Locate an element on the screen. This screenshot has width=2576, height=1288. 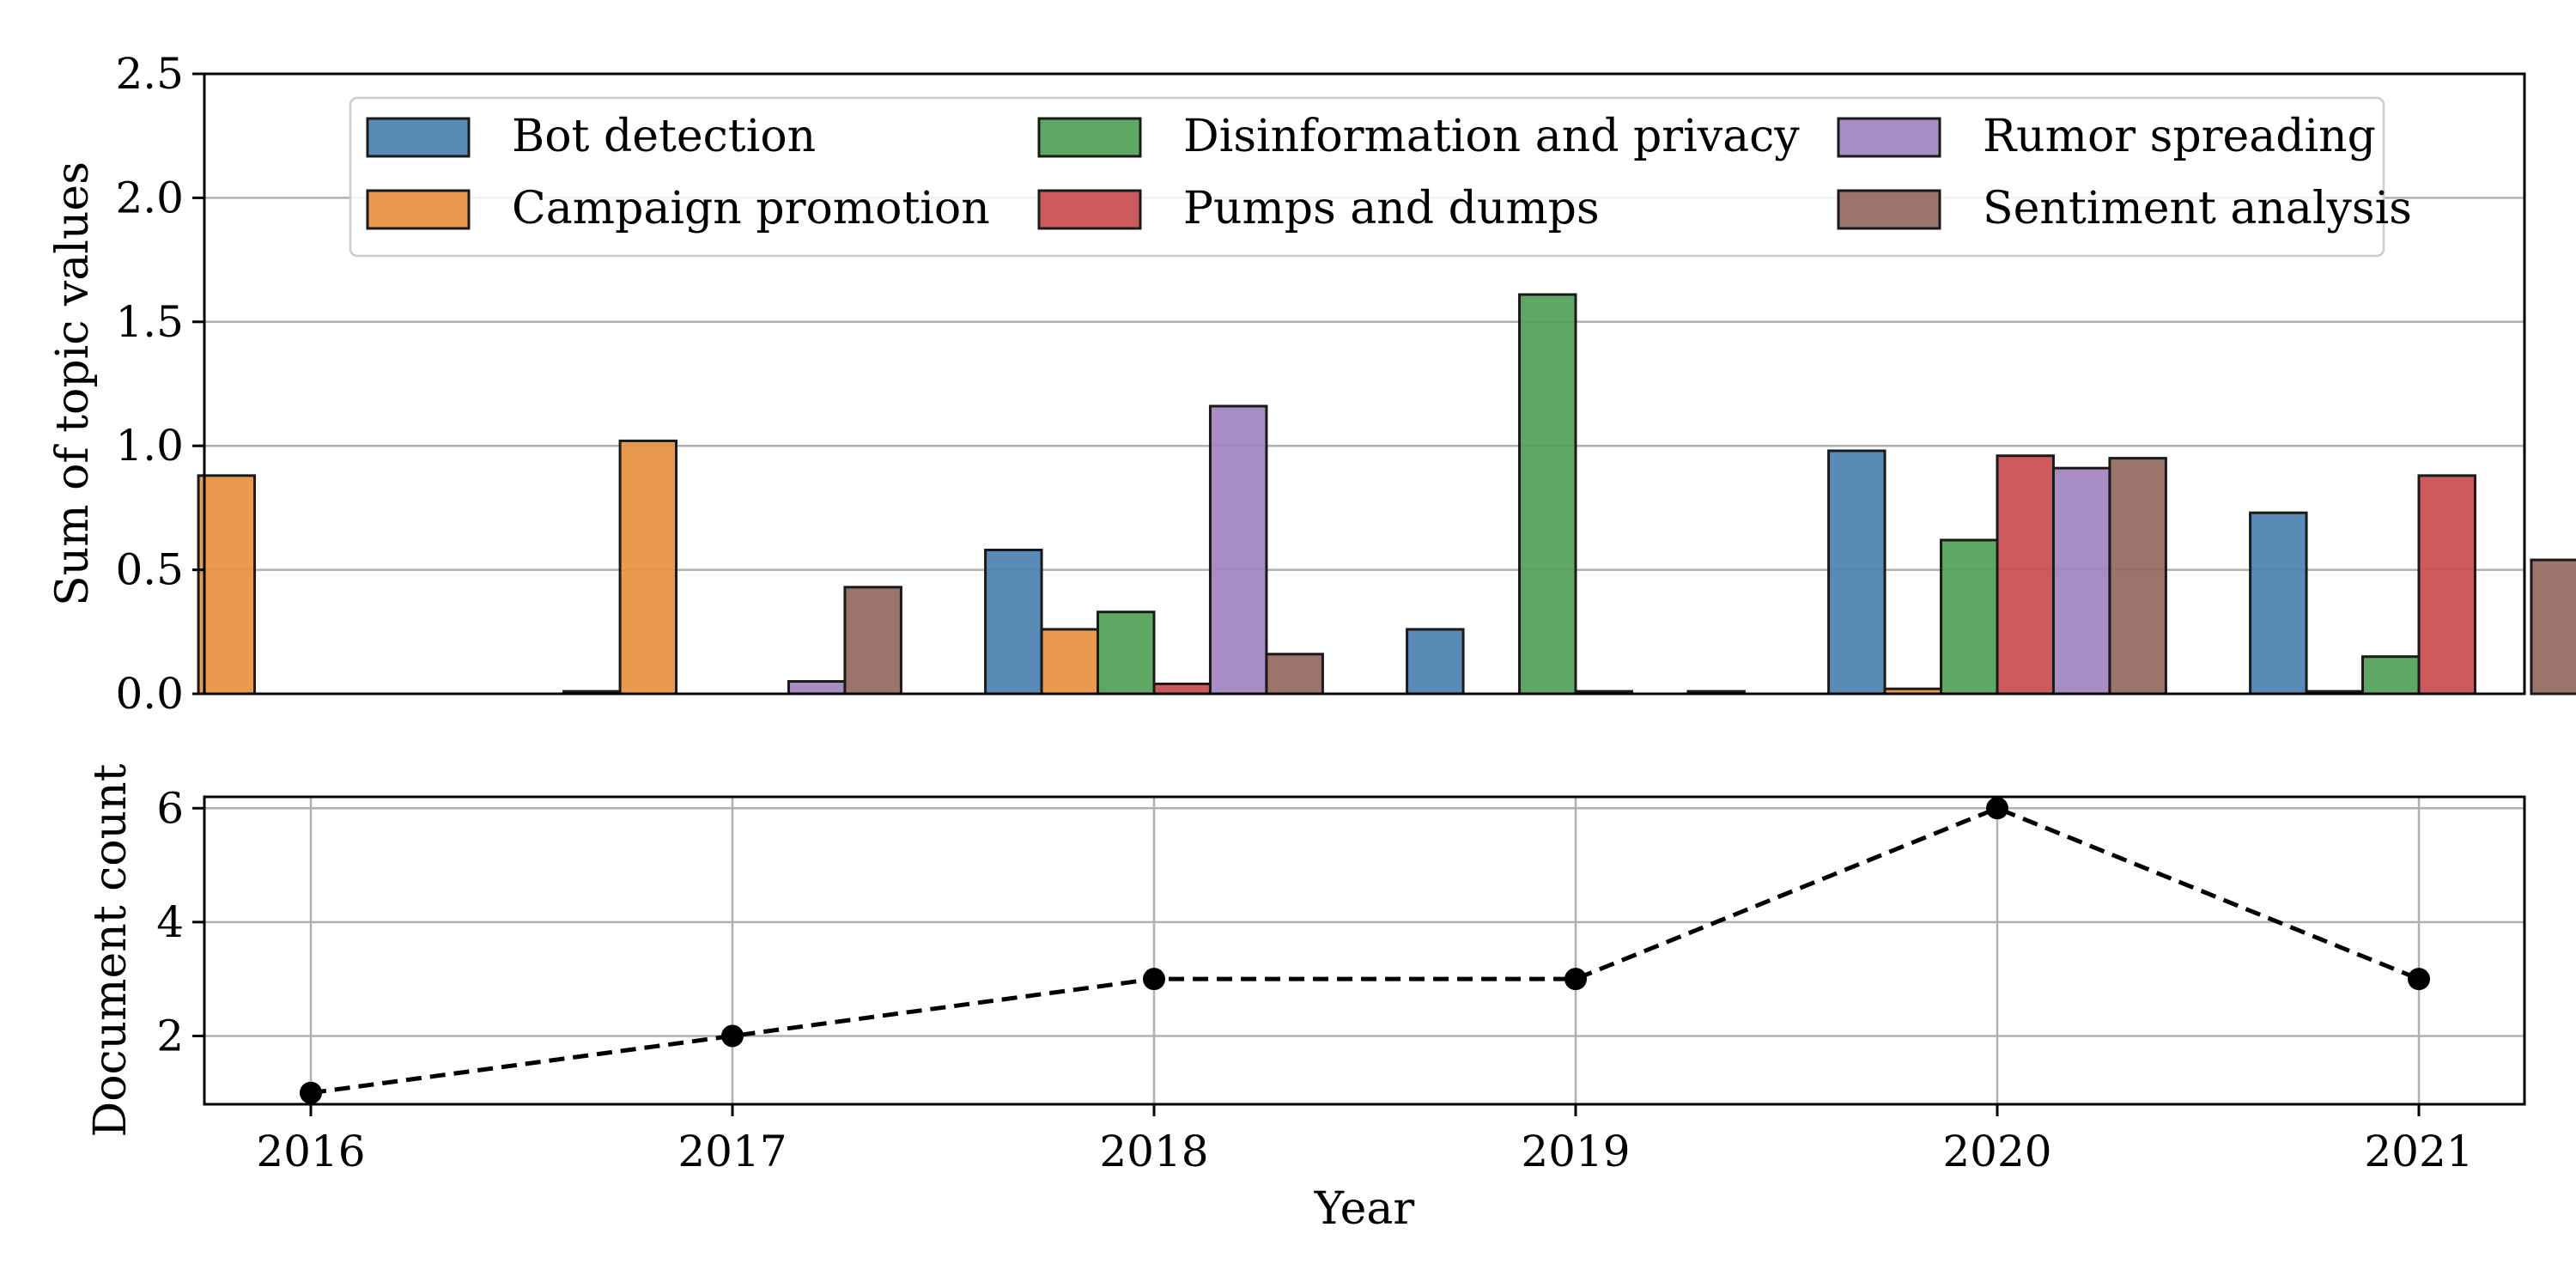
document-count-point-2018 is located at coordinates (1154, 980).